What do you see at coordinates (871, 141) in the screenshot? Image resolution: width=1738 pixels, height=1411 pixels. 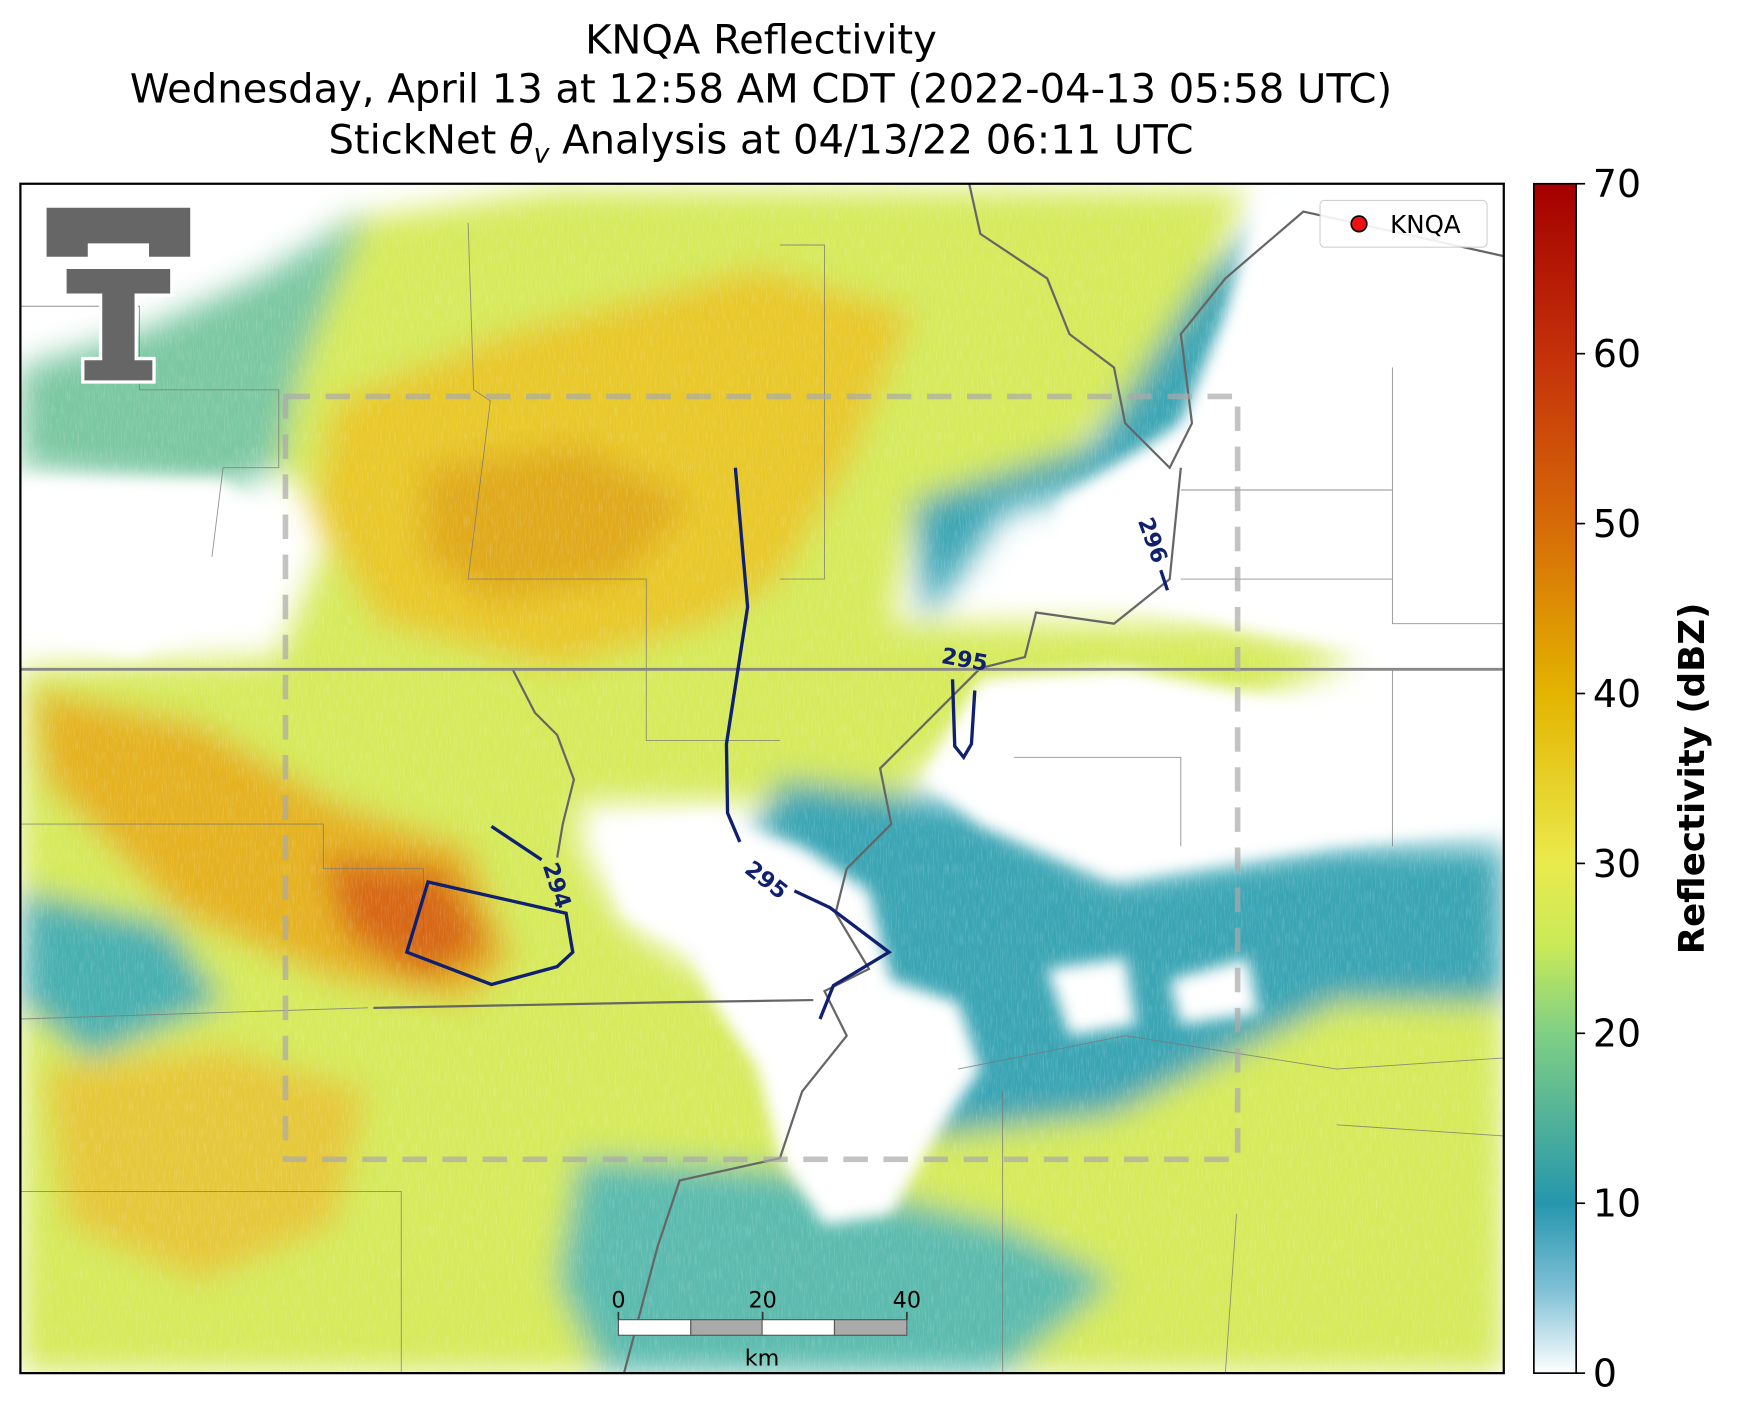 I see `title-text: Analysis at 04/13/22 06:11 UTC` at bounding box center [871, 141].